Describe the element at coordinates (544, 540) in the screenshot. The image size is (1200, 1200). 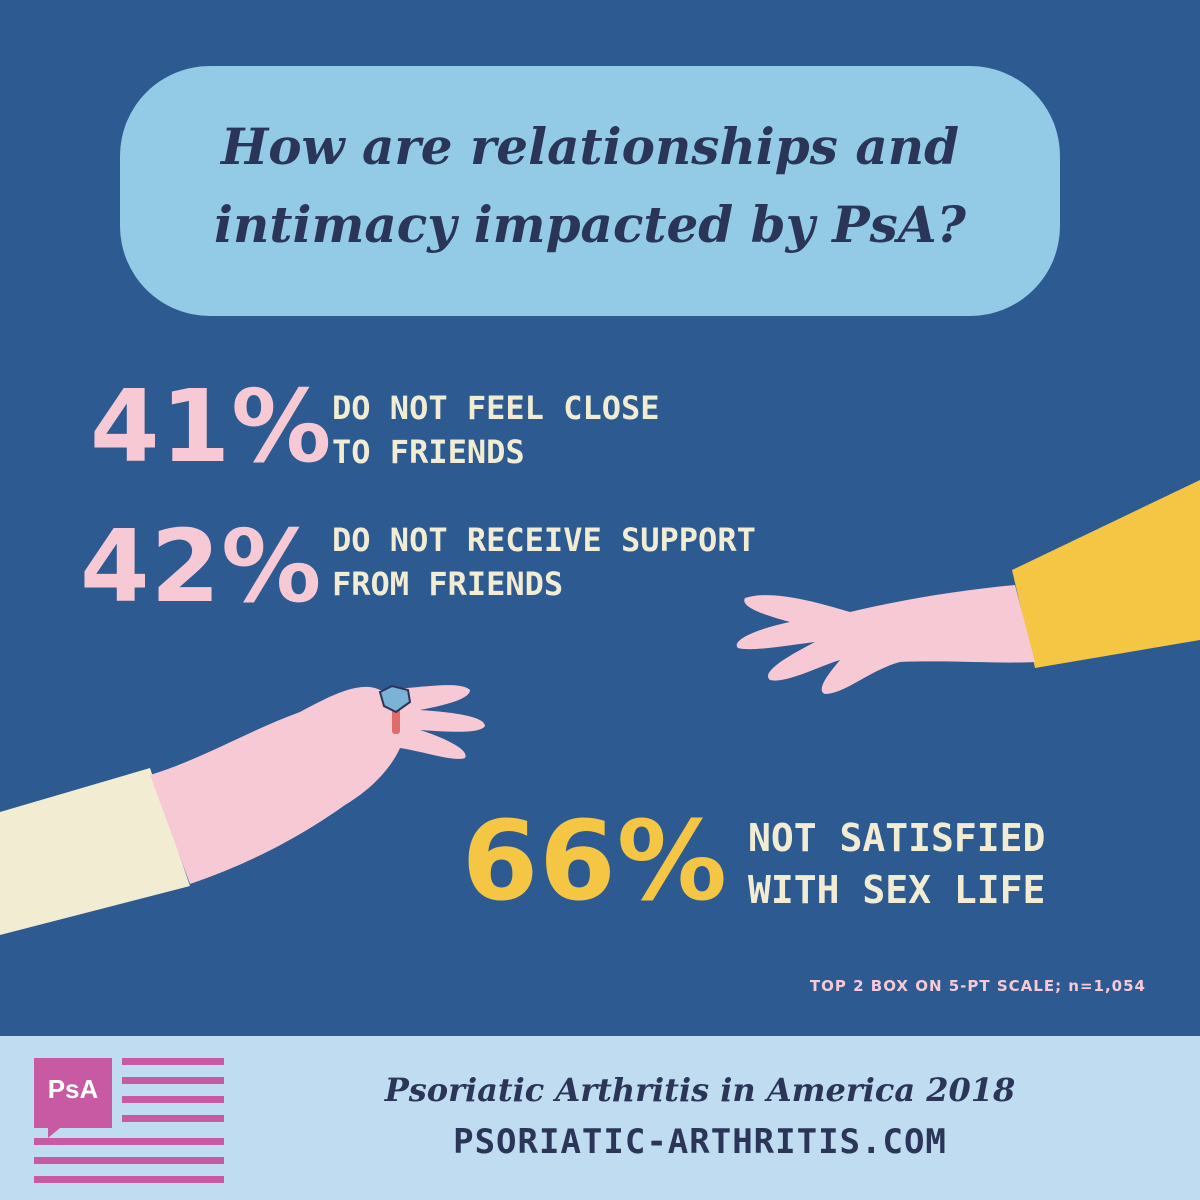
I see `stat-line-1: DO NOT RECEIVE SUPPORT` at that location.